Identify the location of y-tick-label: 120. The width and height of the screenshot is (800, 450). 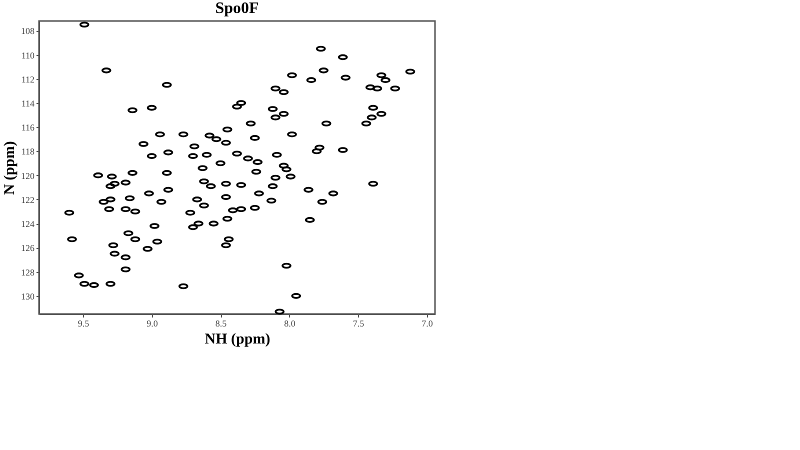
(28, 175).